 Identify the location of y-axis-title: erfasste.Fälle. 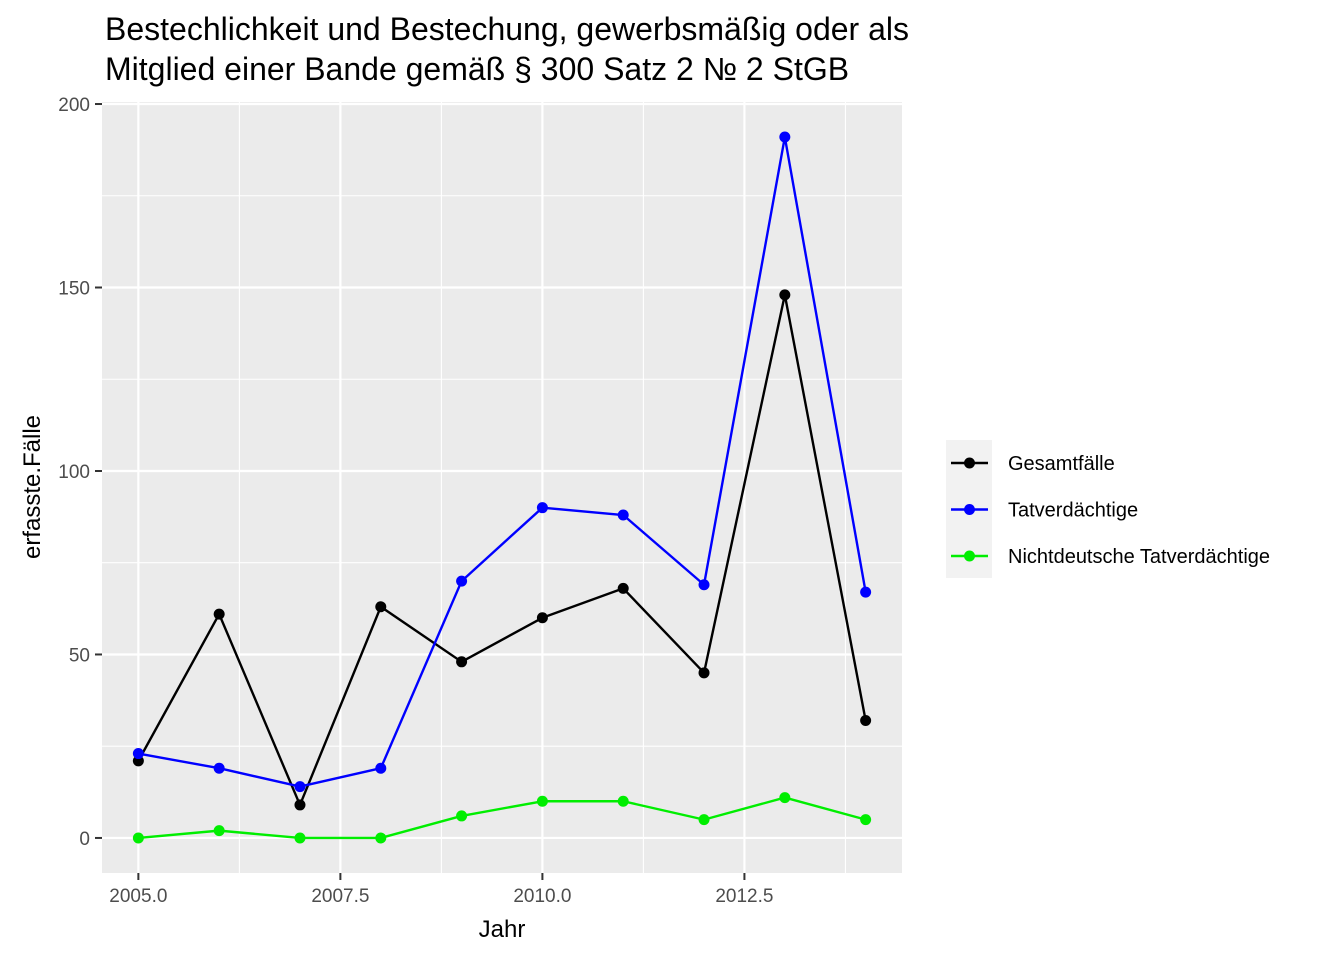
(32, 487).